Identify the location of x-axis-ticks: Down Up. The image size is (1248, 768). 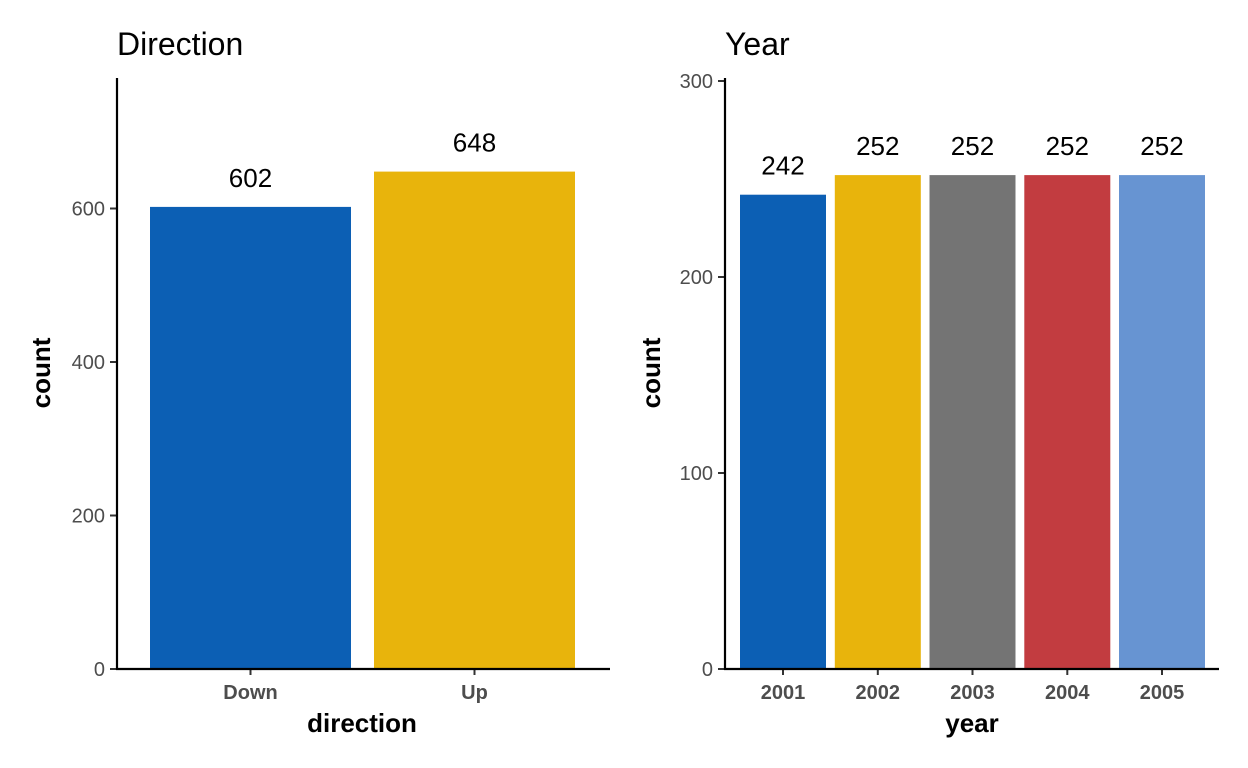
(355, 686).